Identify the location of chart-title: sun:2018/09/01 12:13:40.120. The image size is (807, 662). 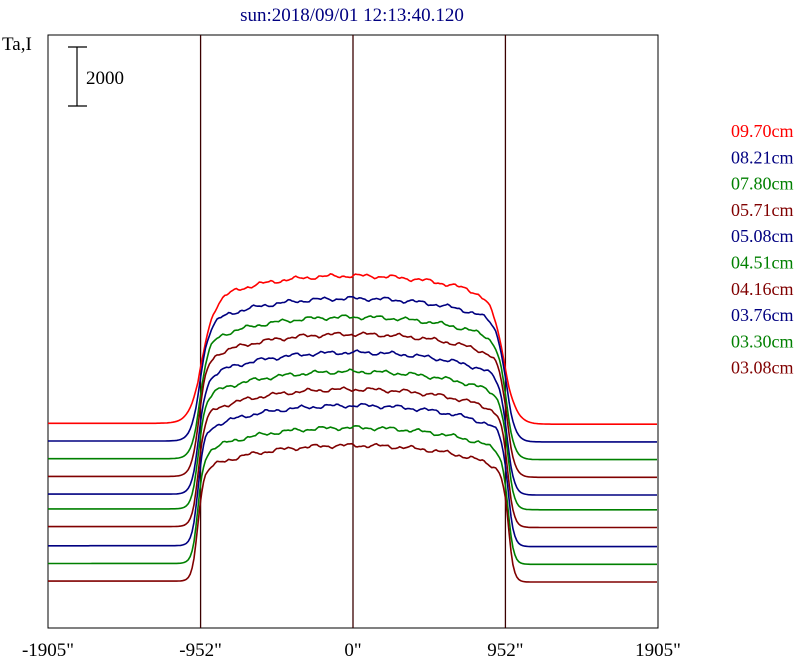
(352, 15).